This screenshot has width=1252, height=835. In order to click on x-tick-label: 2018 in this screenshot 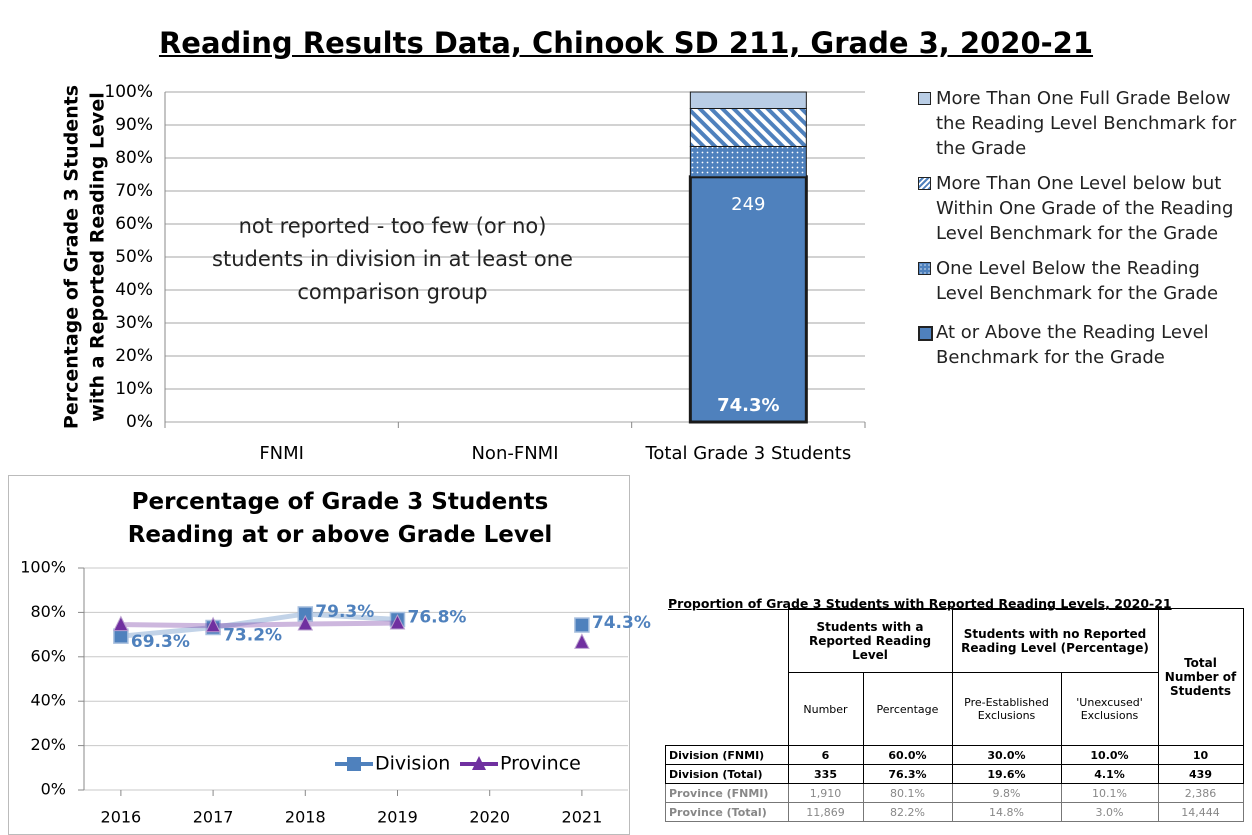, I will do `click(305, 817)`.